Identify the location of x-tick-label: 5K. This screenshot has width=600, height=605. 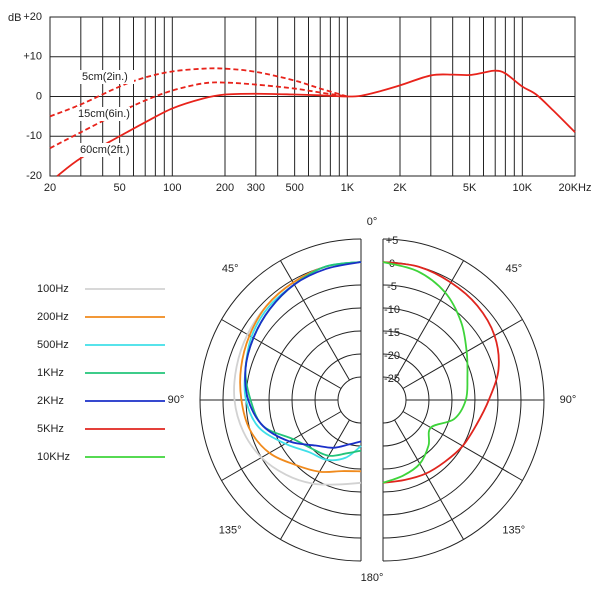
(470, 188).